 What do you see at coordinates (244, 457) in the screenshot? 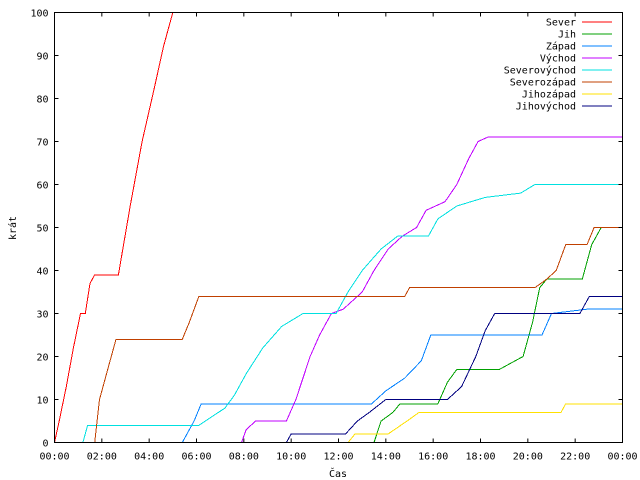
I see `x-tick-label: 08:00` at bounding box center [244, 457].